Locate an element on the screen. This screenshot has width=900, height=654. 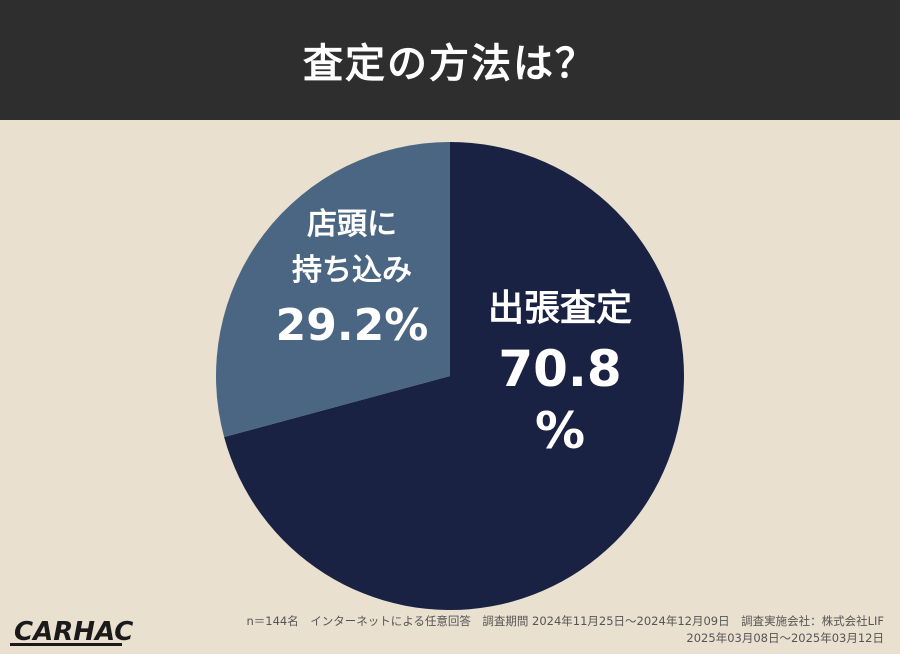
carhack-logo: CARHACK is located at coordinates (82, 630).